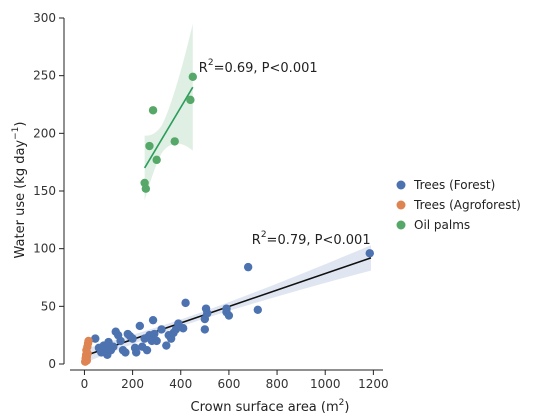 The width and height of the screenshot is (550, 418). What do you see at coordinates (373, 384) in the screenshot?
I see `x-tick-label: 1200` at bounding box center [373, 384].